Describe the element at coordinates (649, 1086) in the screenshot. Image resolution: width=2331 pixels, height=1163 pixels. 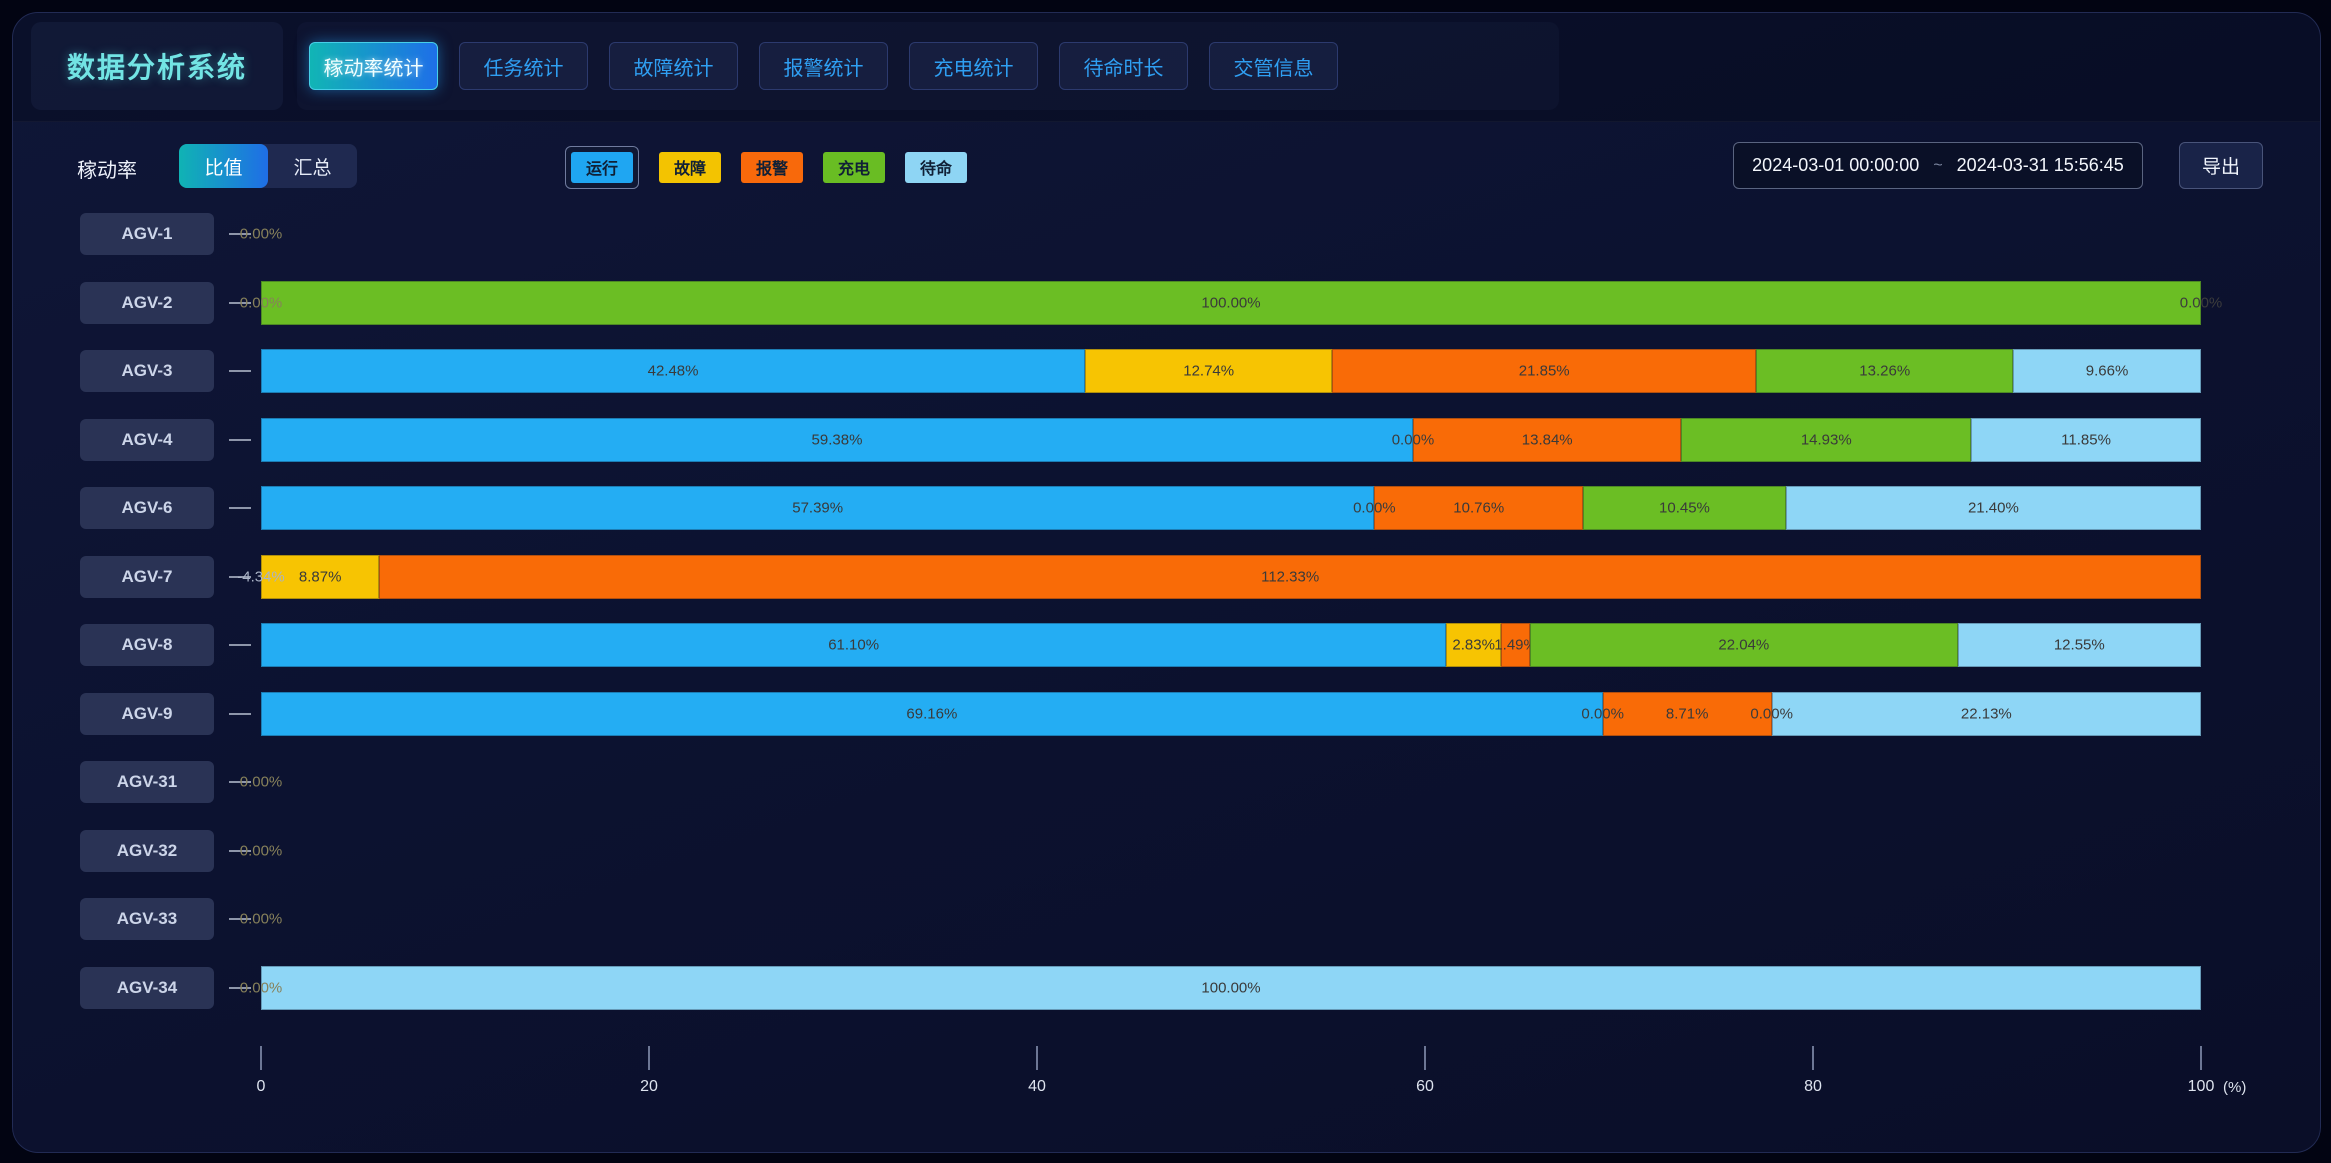
I see `x-axis-label: 20` at that location.